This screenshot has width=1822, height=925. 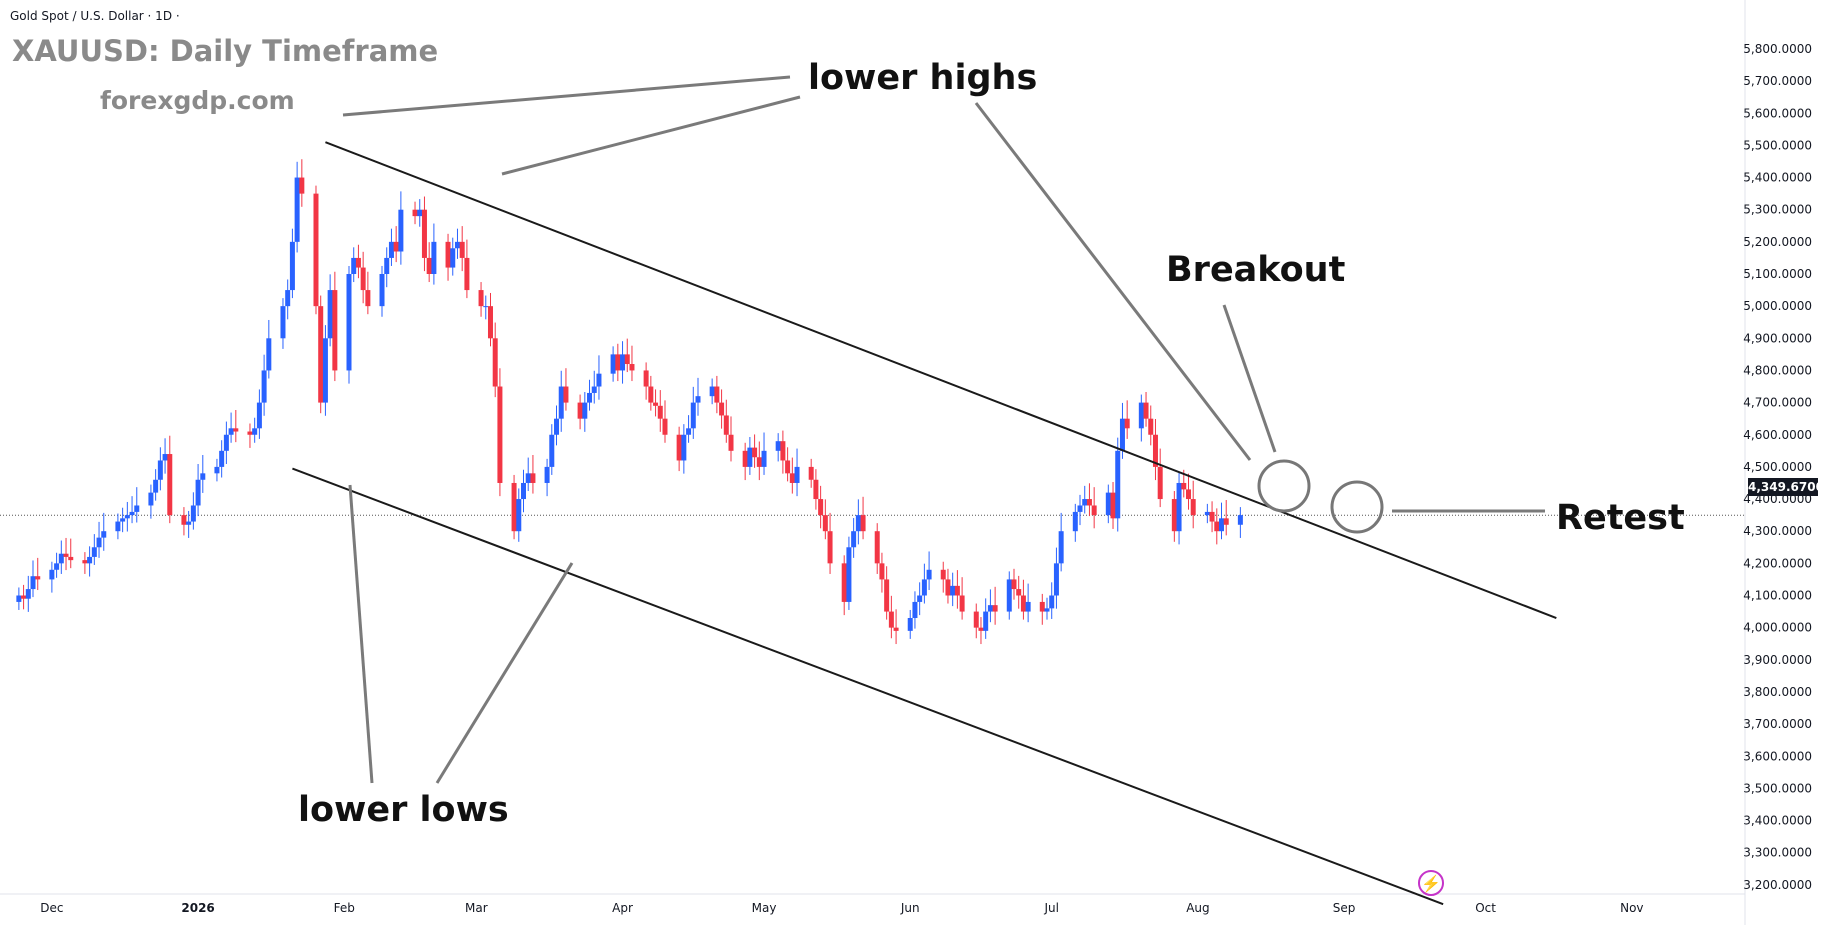 What do you see at coordinates (95, 16) in the screenshot?
I see `instrument-header: Gold Spot / U.S. Dollar · 1D ·` at bounding box center [95, 16].